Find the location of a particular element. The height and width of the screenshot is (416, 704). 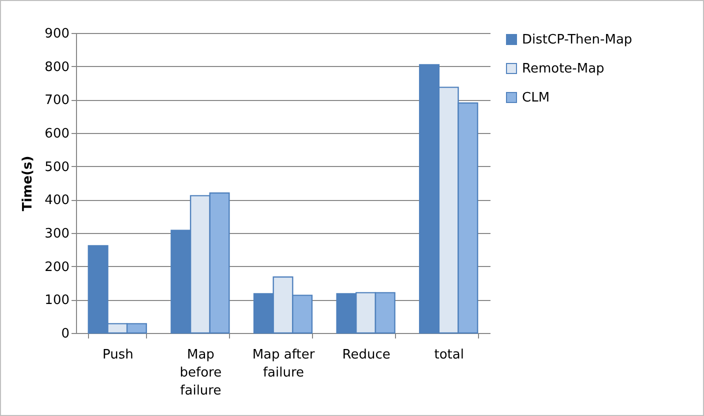

legend-label: CLM is located at coordinates (536, 98).